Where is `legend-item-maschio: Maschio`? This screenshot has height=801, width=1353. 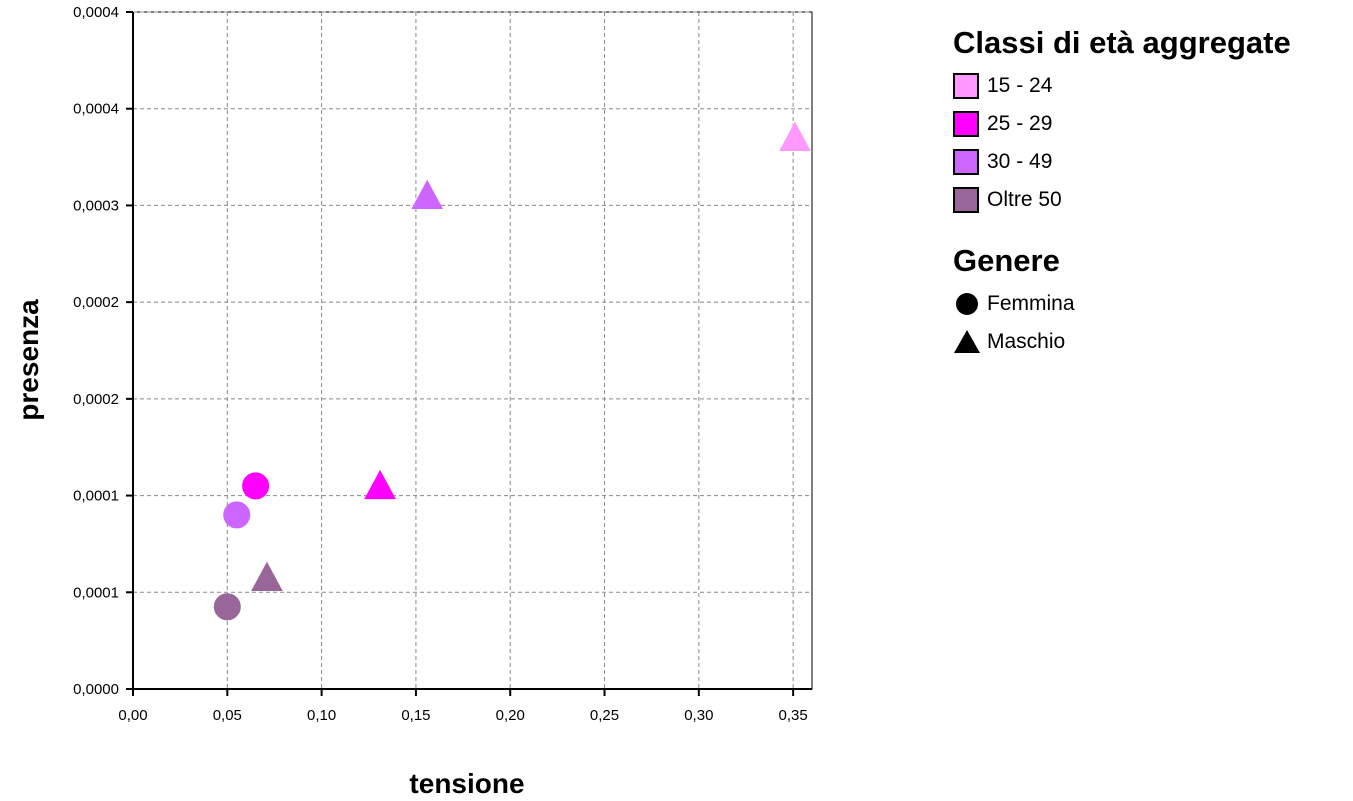
legend-item-maschio: Maschio is located at coordinates (1150, 342).